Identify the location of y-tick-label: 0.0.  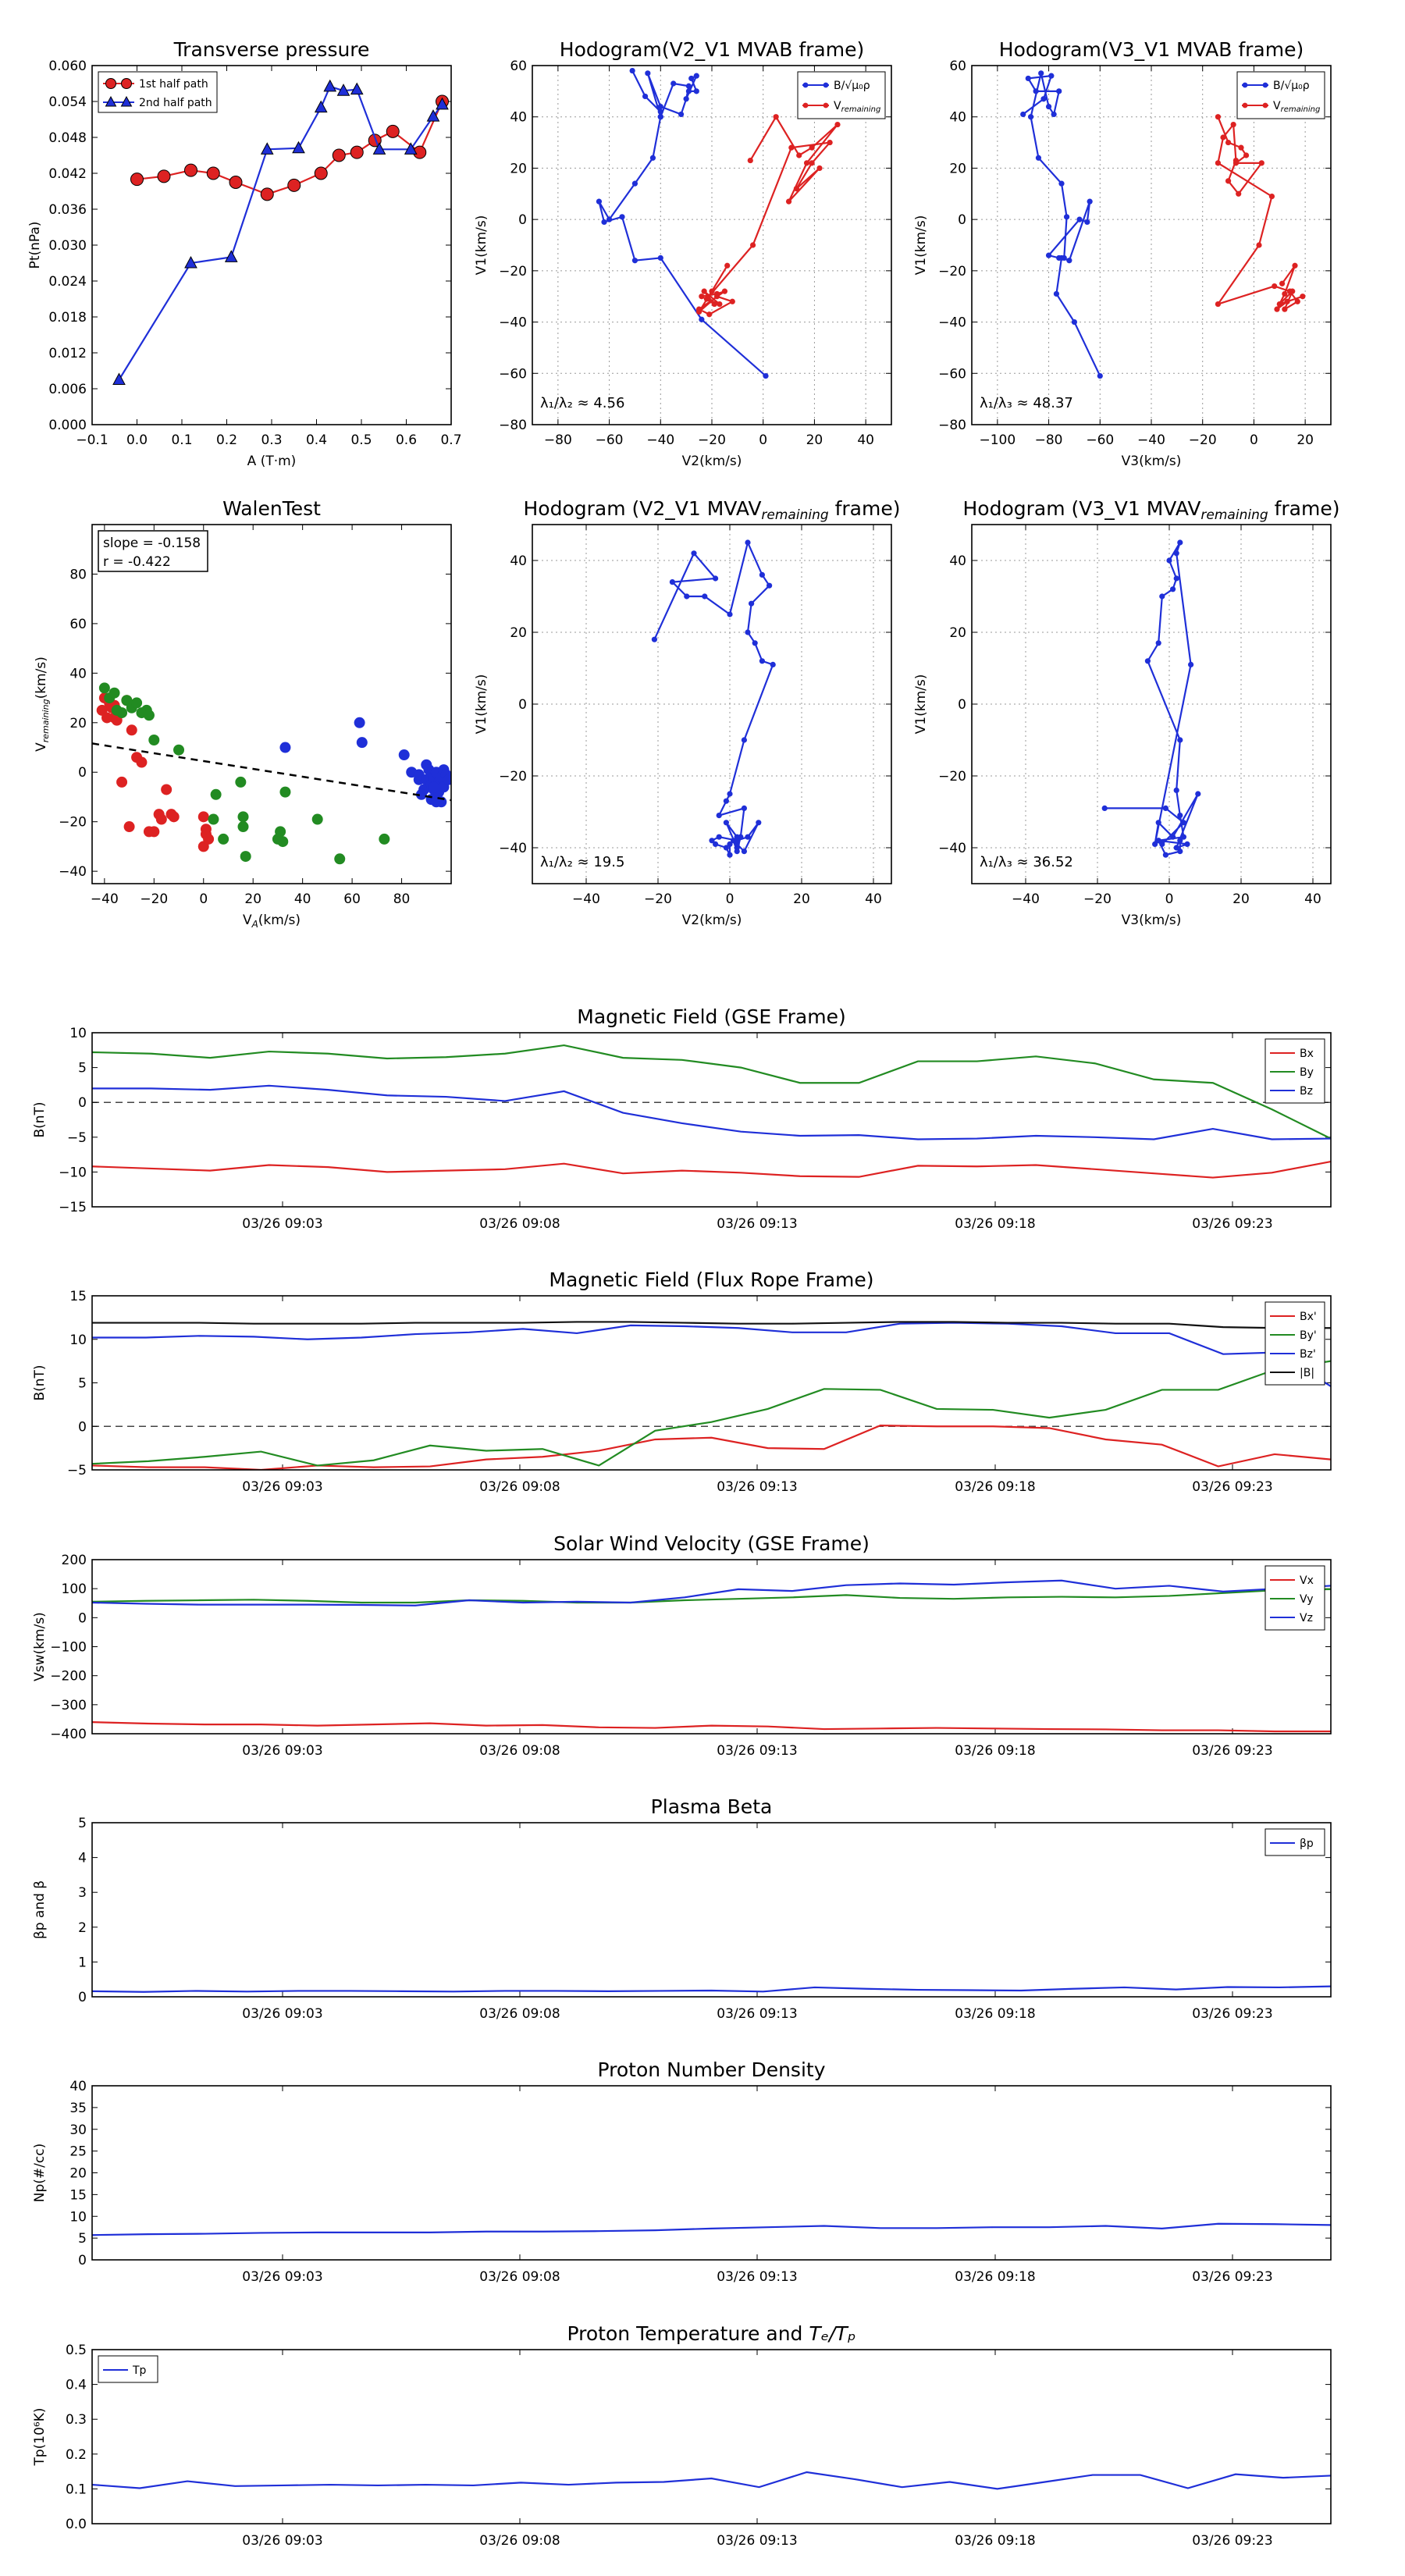
(76, 2524).